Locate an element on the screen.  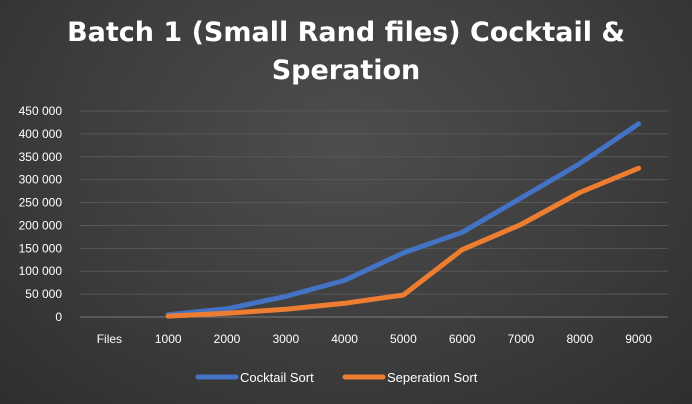
x-tick-label: 9000 is located at coordinates (638, 339).